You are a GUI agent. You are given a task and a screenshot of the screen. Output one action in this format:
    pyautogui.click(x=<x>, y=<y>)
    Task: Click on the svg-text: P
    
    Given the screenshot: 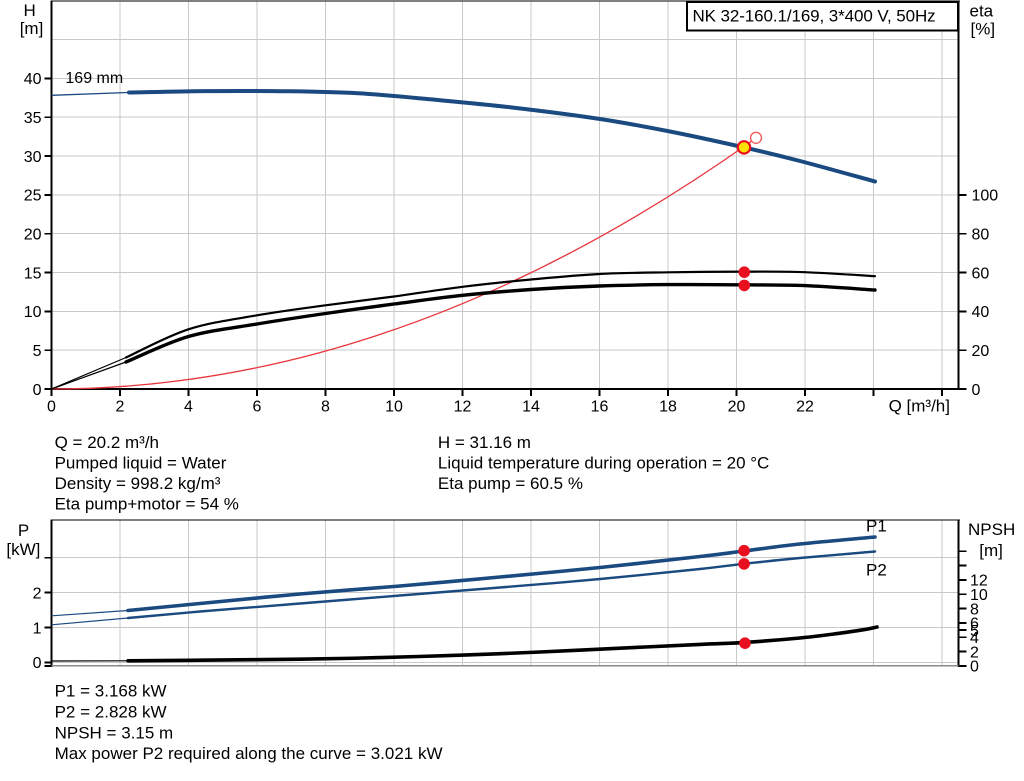 What is the action you would take?
    pyautogui.click(x=23, y=530)
    